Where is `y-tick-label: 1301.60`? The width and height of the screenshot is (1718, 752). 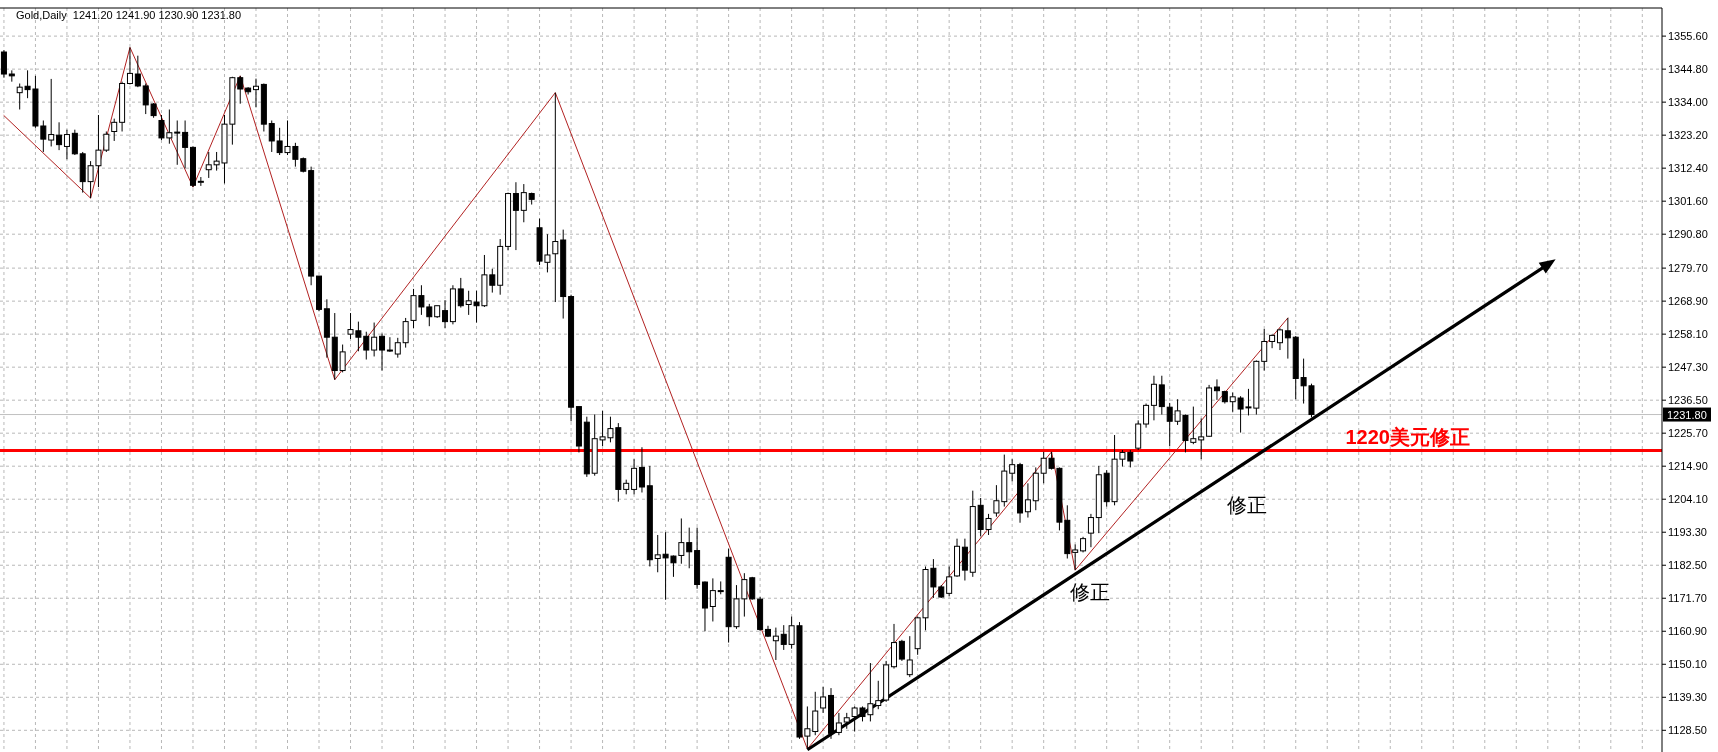 y-tick-label: 1301.60 is located at coordinates (1688, 201).